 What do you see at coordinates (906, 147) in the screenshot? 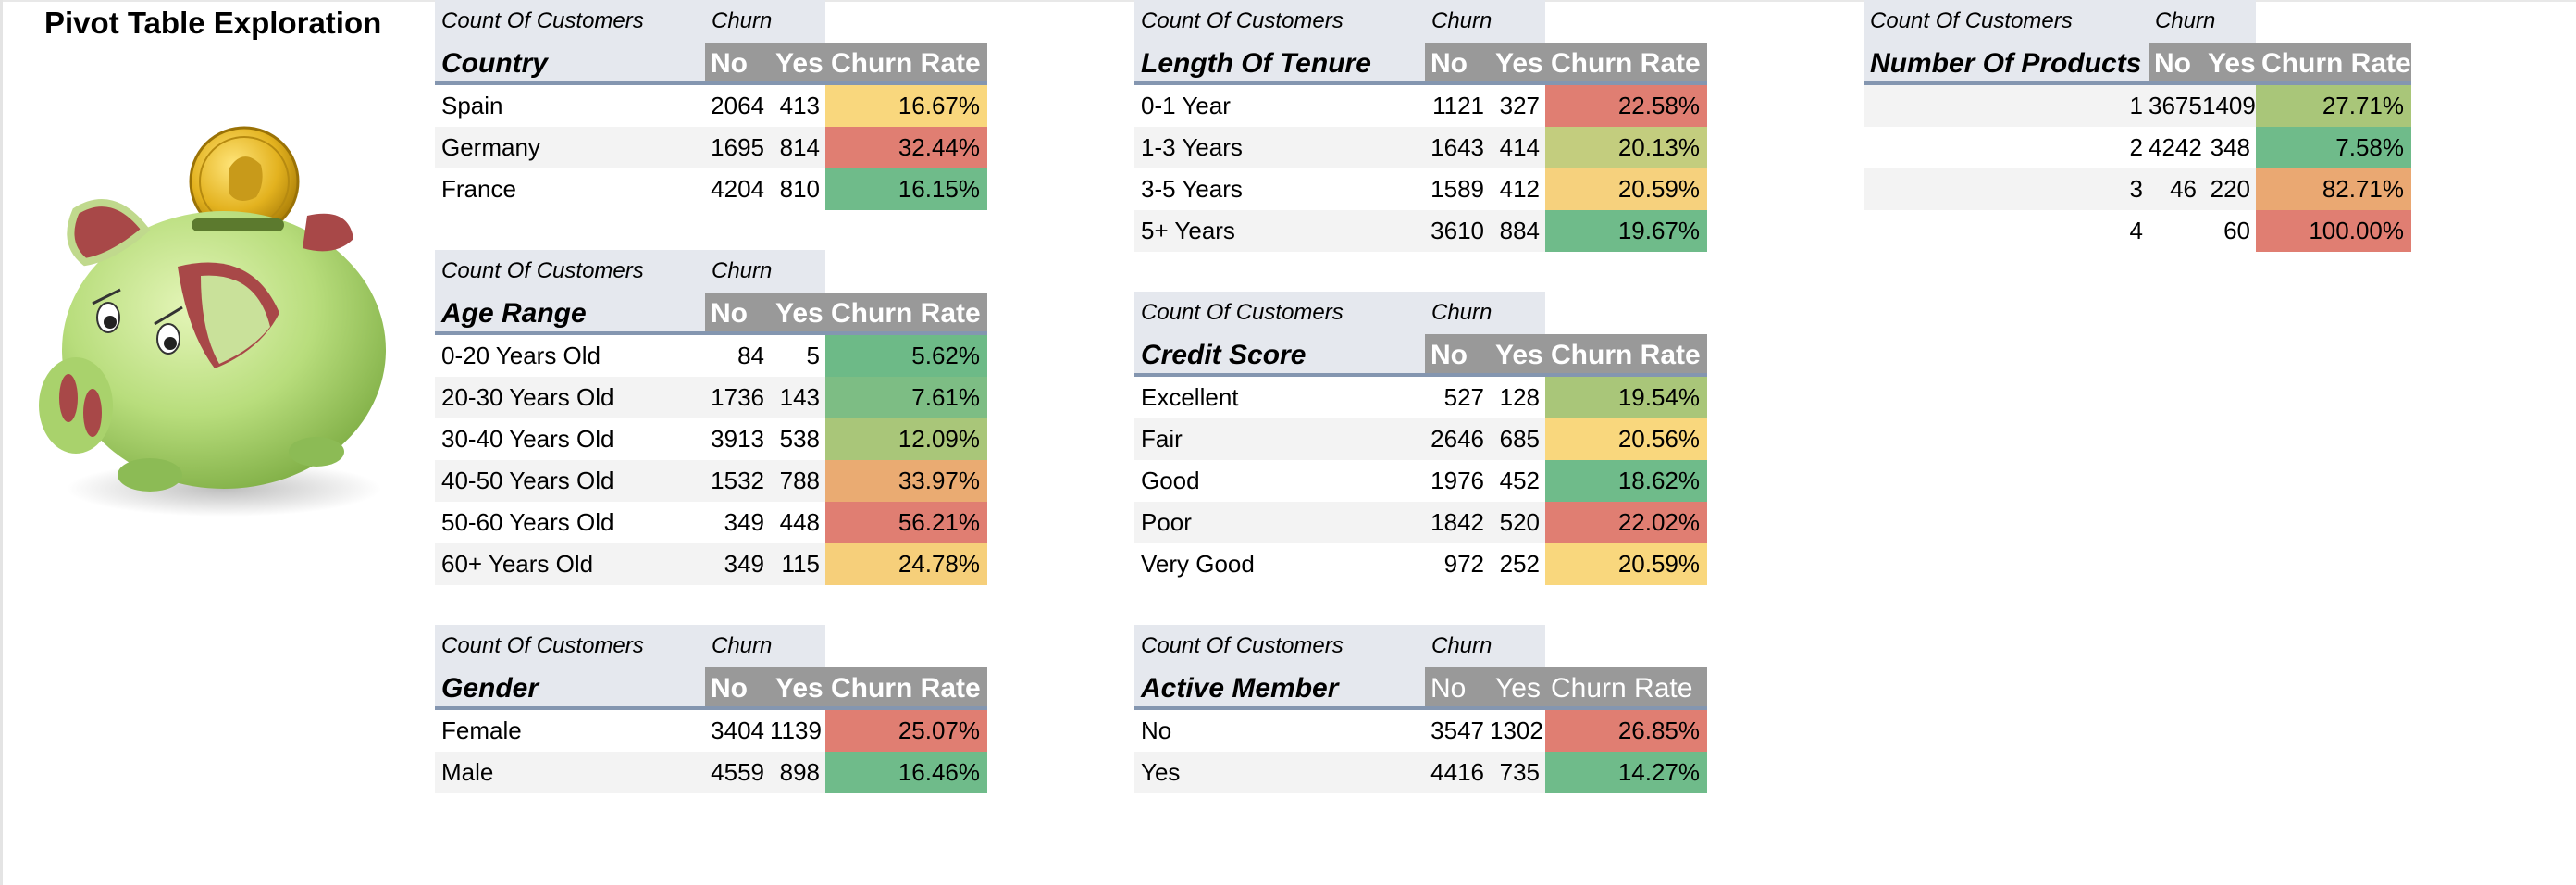
I see `churn-rate-cell: 32.44%` at bounding box center [906, 147].